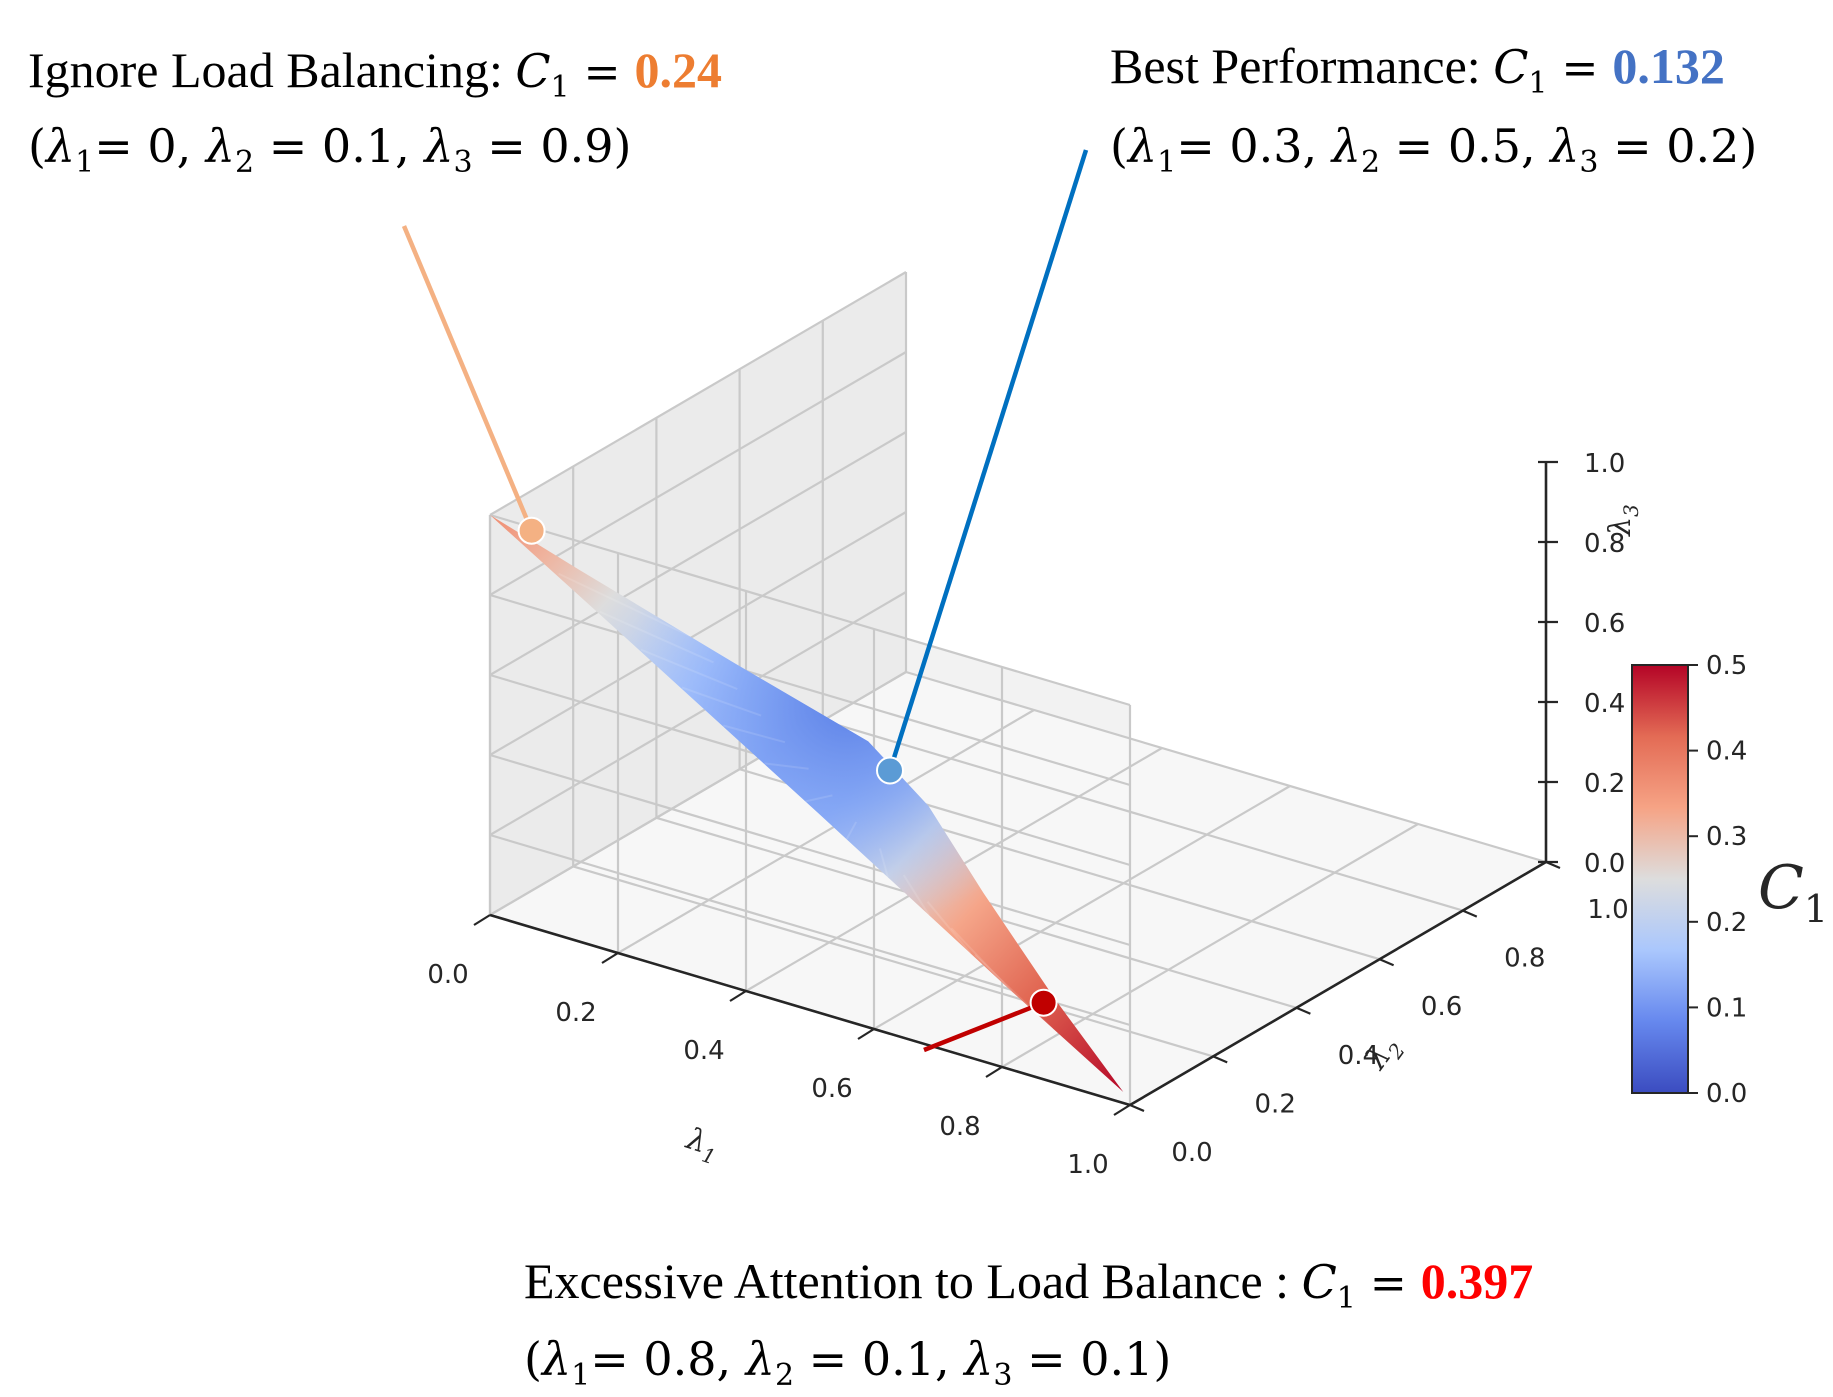 The width and height of the screenshot is (1833, 1397). What do you see at coordinates (532, 71) in the screenshot?
I see `annotation-ignore-metric: C` at bounding box center [532, 71].